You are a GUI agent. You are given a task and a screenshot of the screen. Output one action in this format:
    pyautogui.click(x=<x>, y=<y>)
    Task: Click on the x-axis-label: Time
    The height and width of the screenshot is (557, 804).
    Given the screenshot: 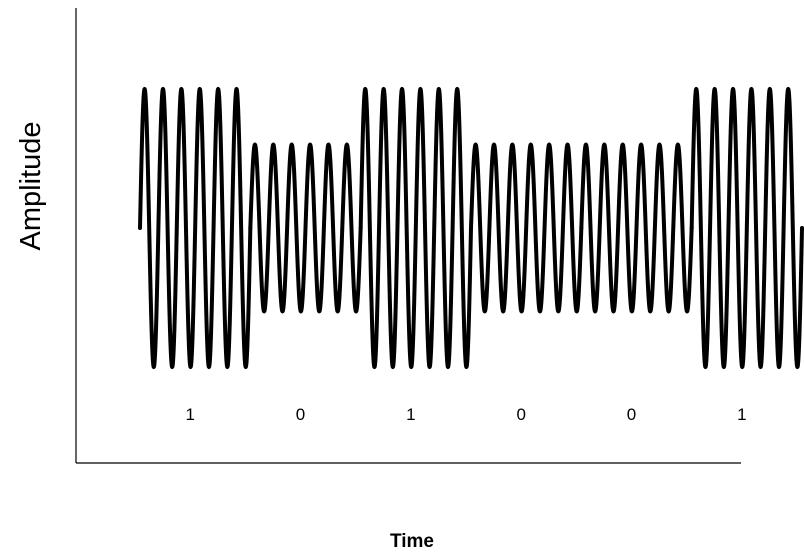 What is the action you would take?
    pyautogui.click(x=412, y=541)
    